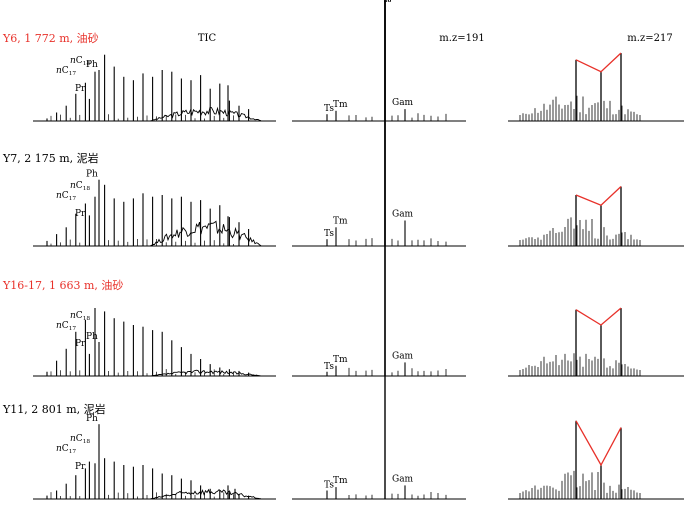 This screenshot has height=525, width=700. What do you see at coordinates (388, 2) in the screenshot?
I see `c30h-label: C30H` at bounding box center [388, 2].